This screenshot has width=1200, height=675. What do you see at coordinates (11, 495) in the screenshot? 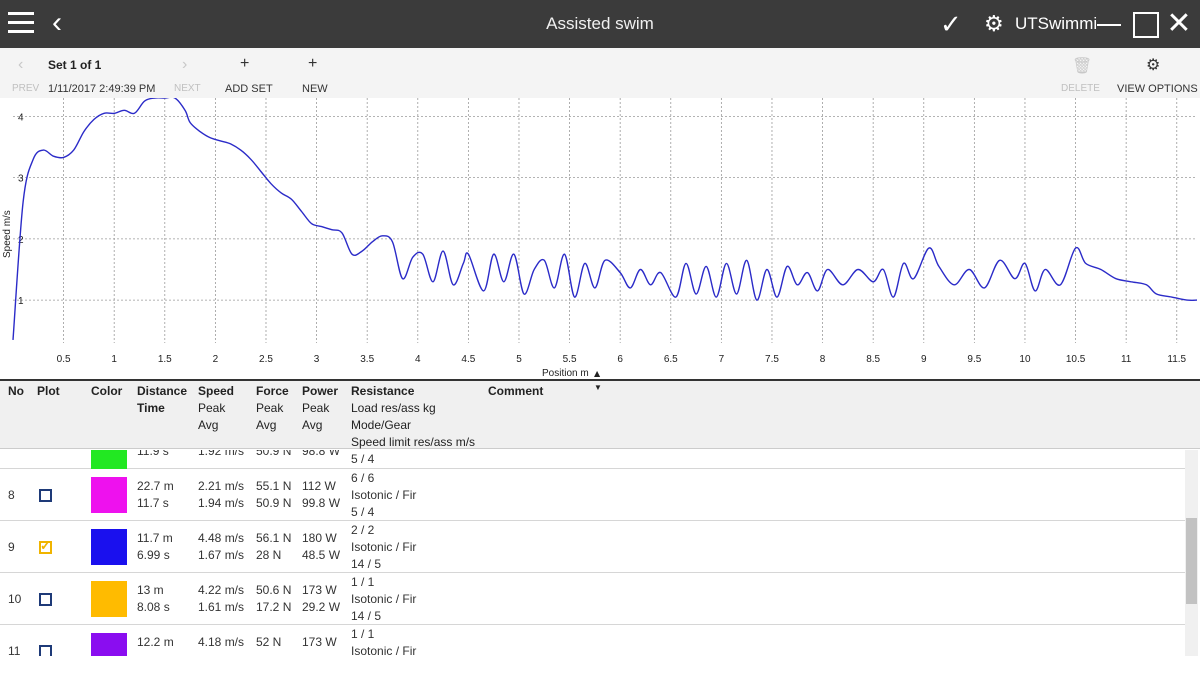
I see `cell-no: 8` at bounding box center [11, 495].